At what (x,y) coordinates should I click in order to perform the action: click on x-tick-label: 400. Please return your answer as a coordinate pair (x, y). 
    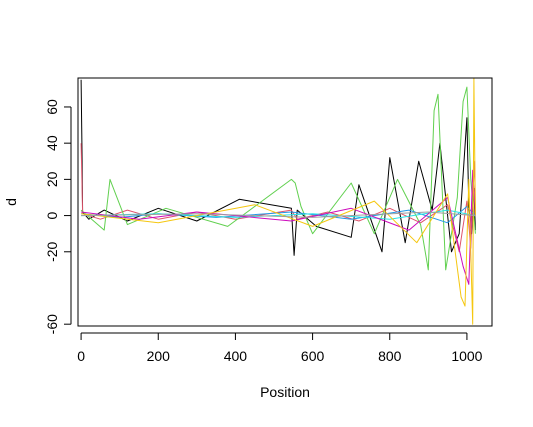
    Looking at the image, I should click on (236, 356).